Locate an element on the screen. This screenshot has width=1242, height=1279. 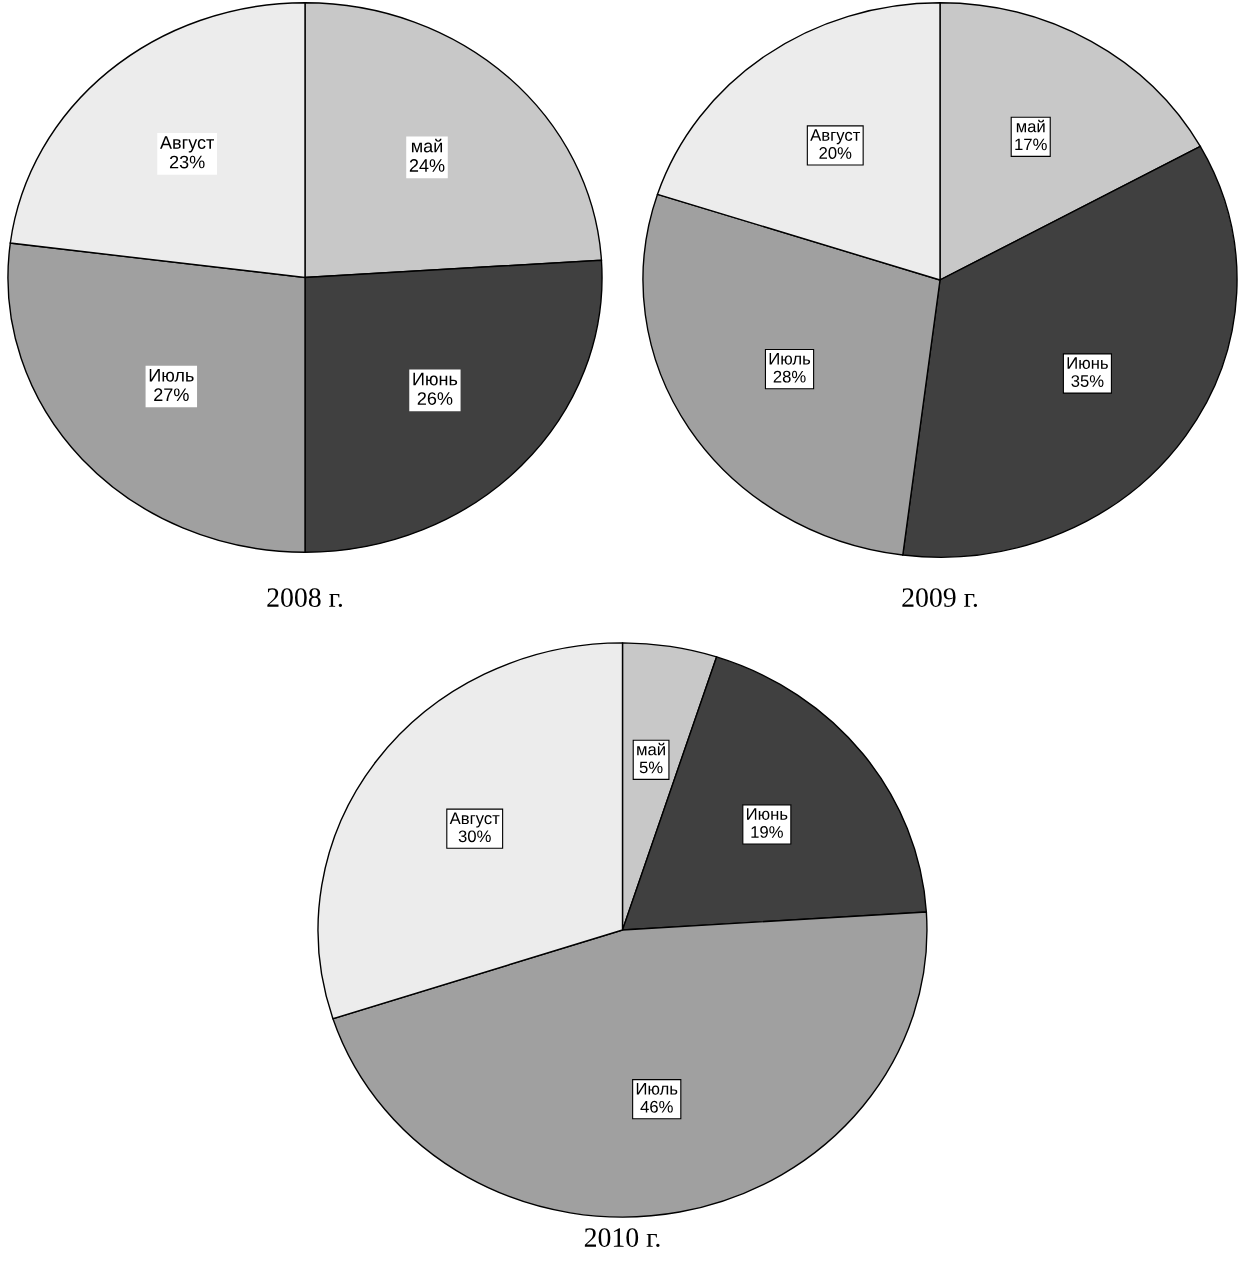
data-label: 23% is located at coordinates (187, 162).